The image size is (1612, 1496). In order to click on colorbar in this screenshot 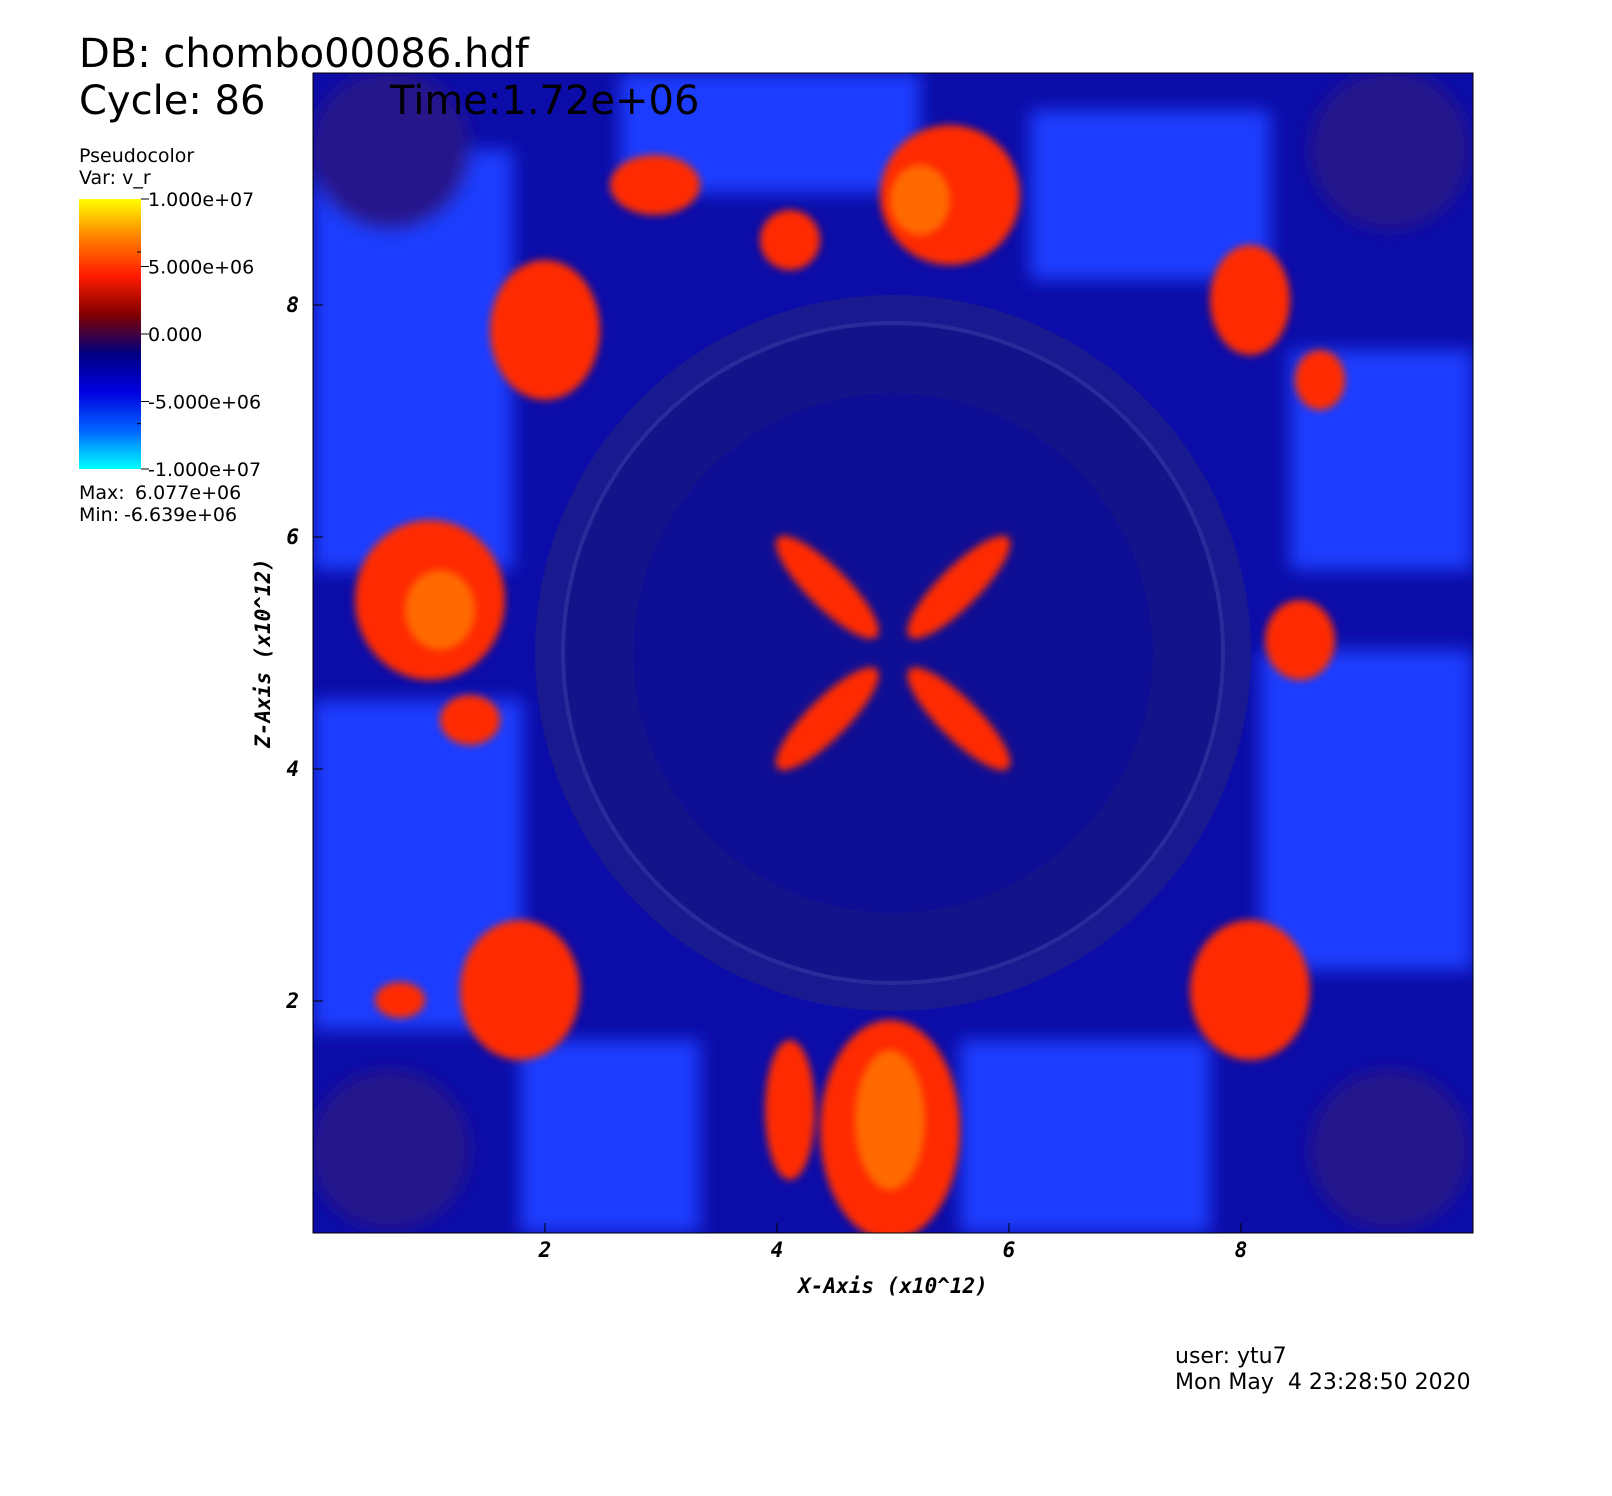, I will do `click(110, 334)`.